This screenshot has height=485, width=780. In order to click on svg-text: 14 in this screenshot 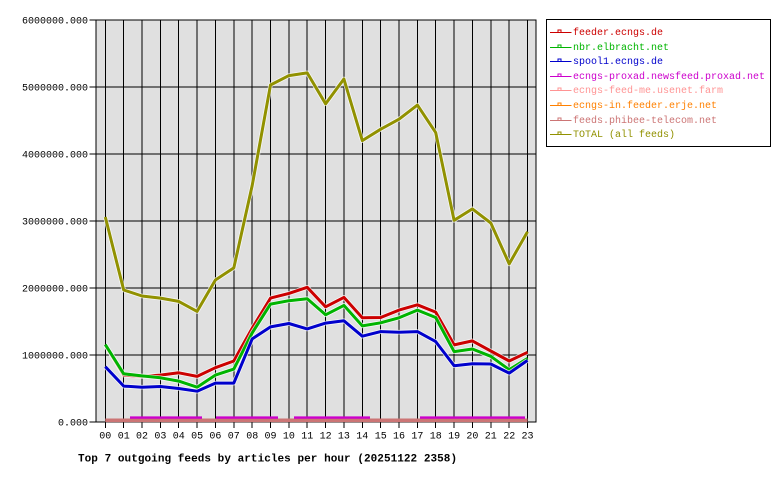, I will do `click(362, 437)`.